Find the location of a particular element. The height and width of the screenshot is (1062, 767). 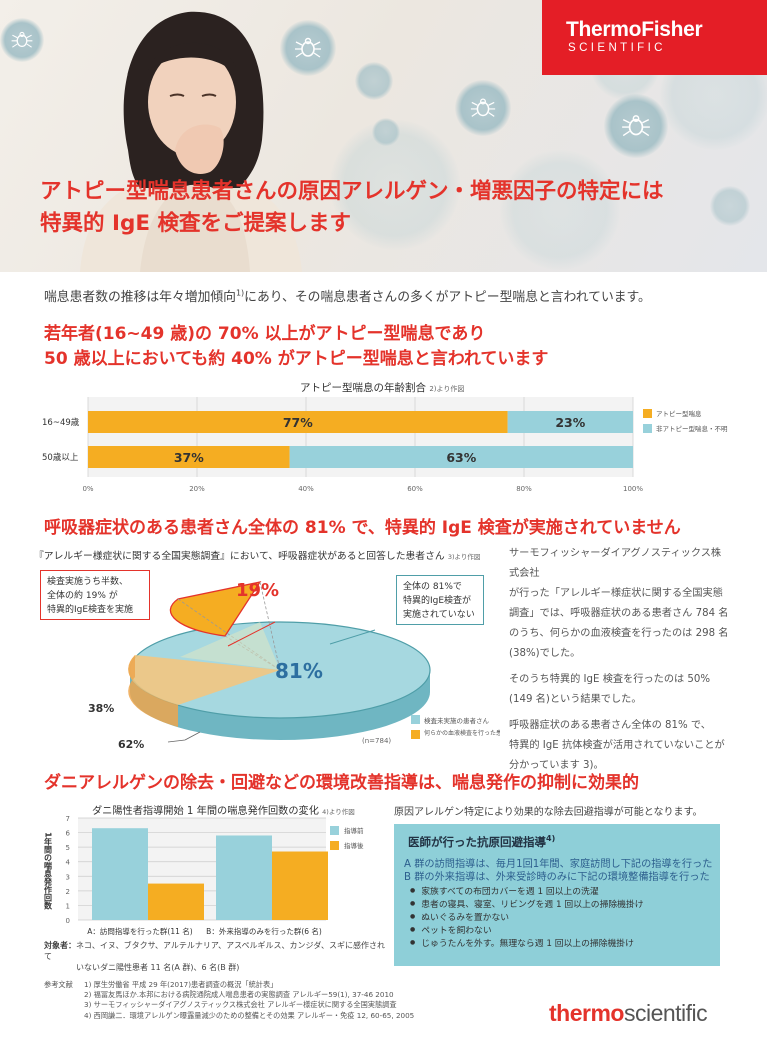

info-title: 医師が行った抗原回避指導4) is located at coordinates (481, 842).